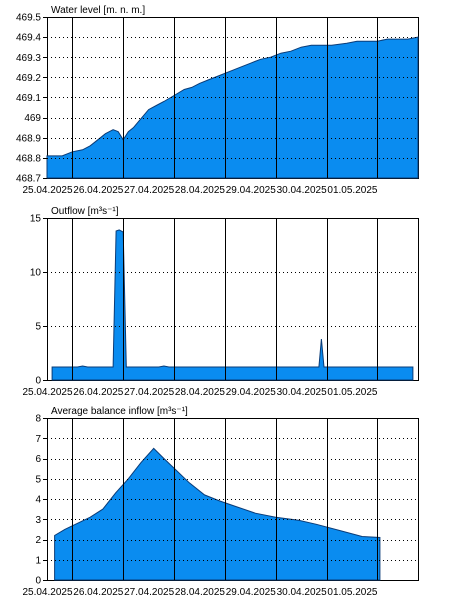  Describe the element at coordinates (28, 18) in the screenshot. I see `y-tick-label: 469.5` at that location.